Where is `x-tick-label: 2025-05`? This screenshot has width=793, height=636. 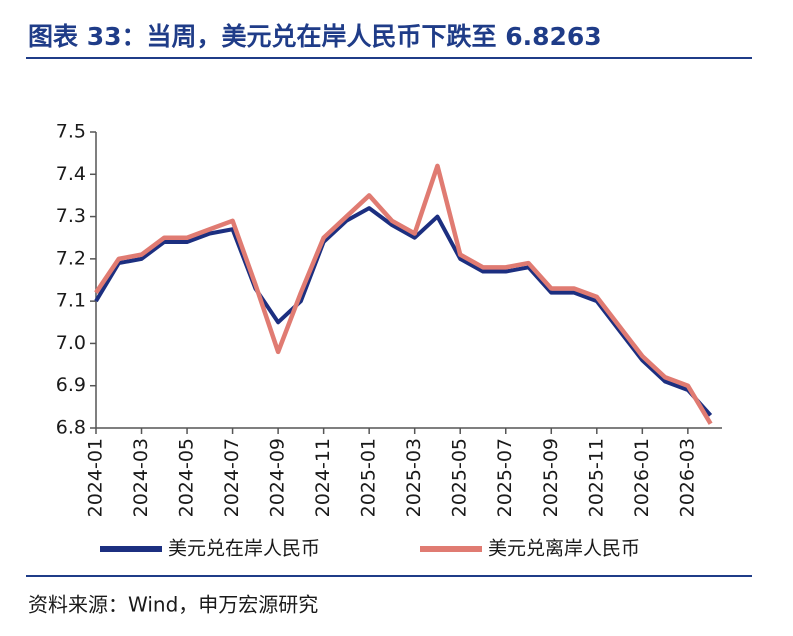
x-tick-label: 2025-05 is located at coordinates (460, 477).